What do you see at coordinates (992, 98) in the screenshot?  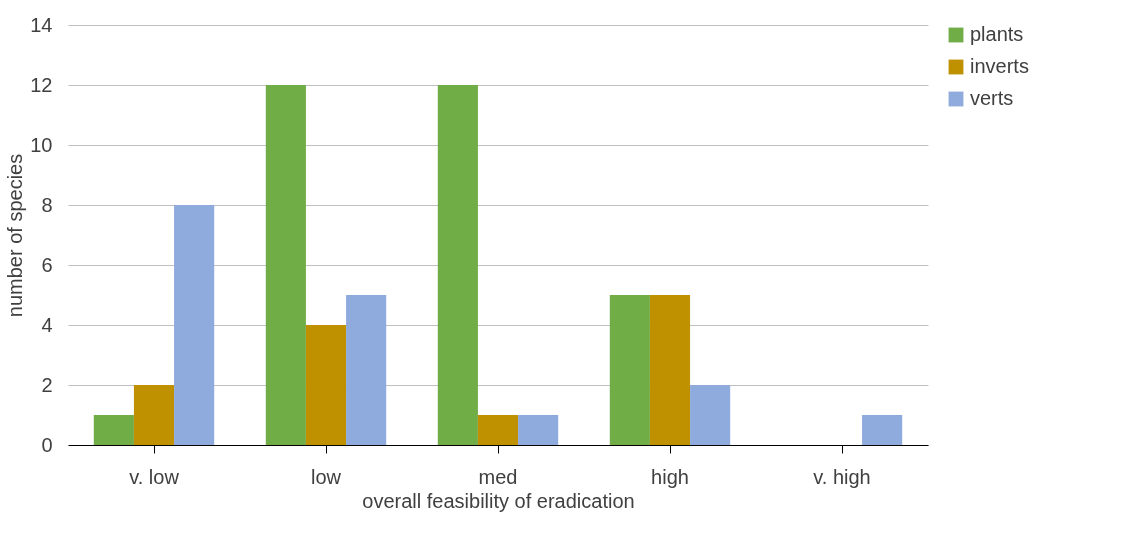 I see `legend-label: verts` at bounding box center [992, 98].